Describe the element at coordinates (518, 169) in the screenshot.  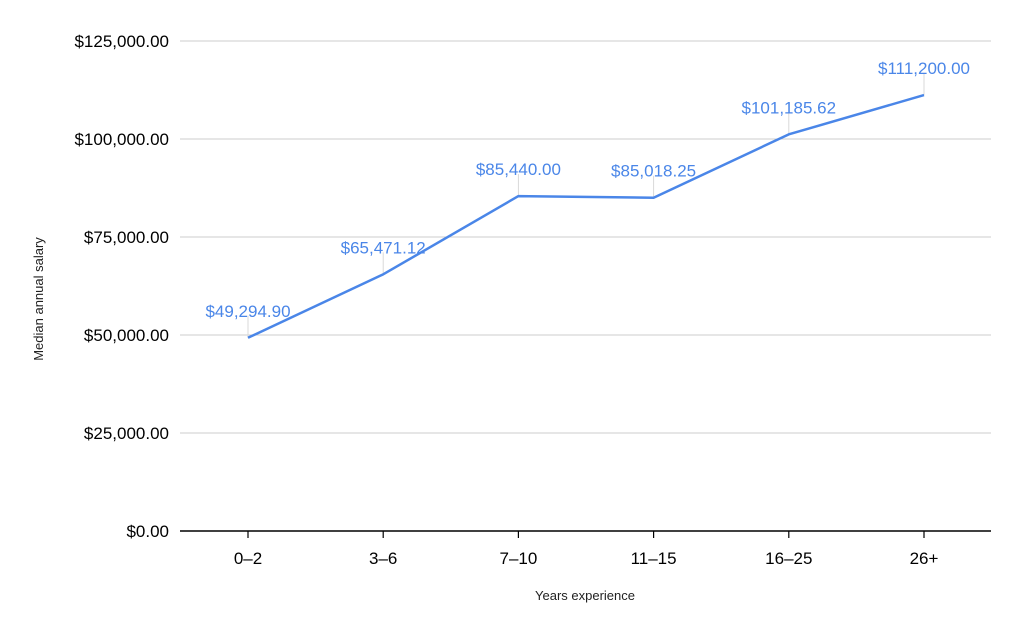
I see `data-label: $85,440.00` at that location.